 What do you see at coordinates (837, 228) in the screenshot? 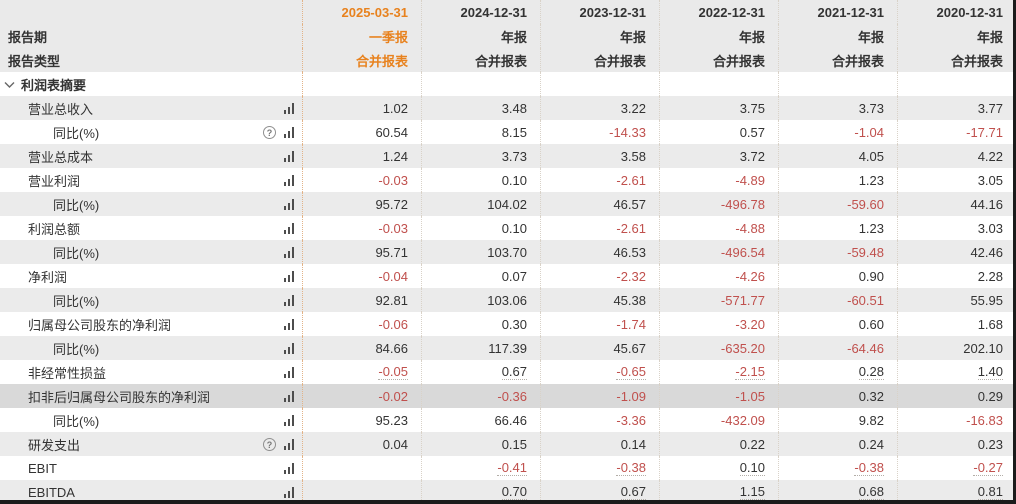
I see `cell-value: 1.23` at bounding box center [837, 228].